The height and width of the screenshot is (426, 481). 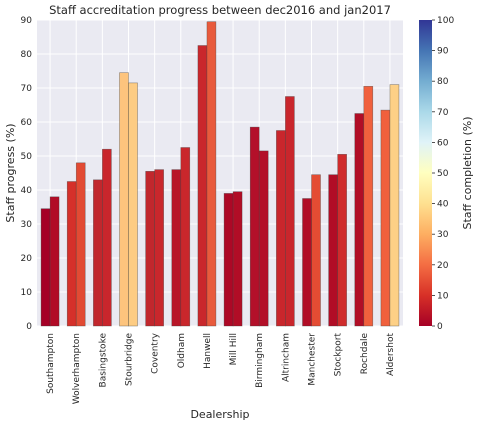 What do you see at coordinates (159, 248) in the screenshot?
I see `bar-coventry-jan2017` at bounding box center [159, 248].